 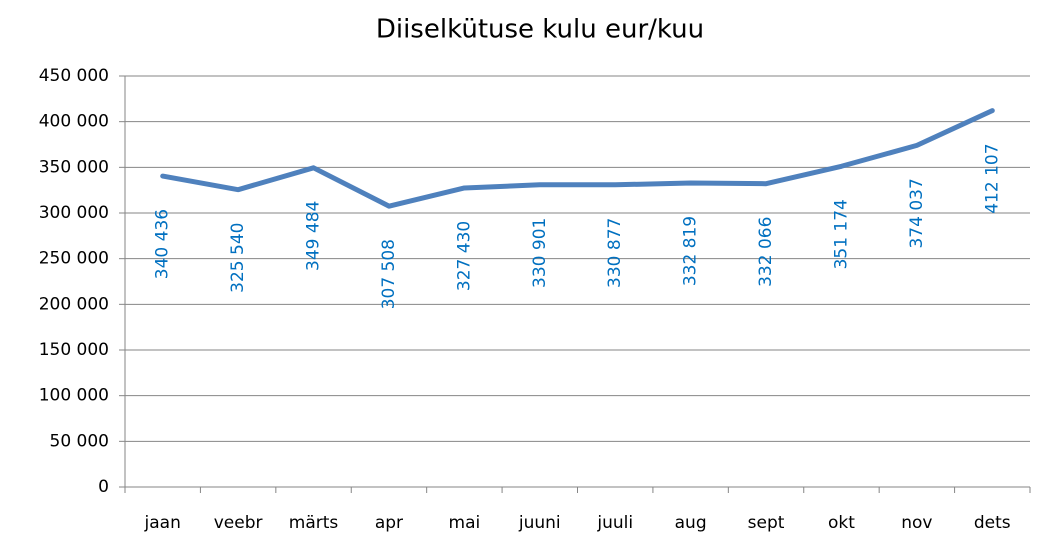 I want to click on data-label: 330 877, so click(x=615, y=253).